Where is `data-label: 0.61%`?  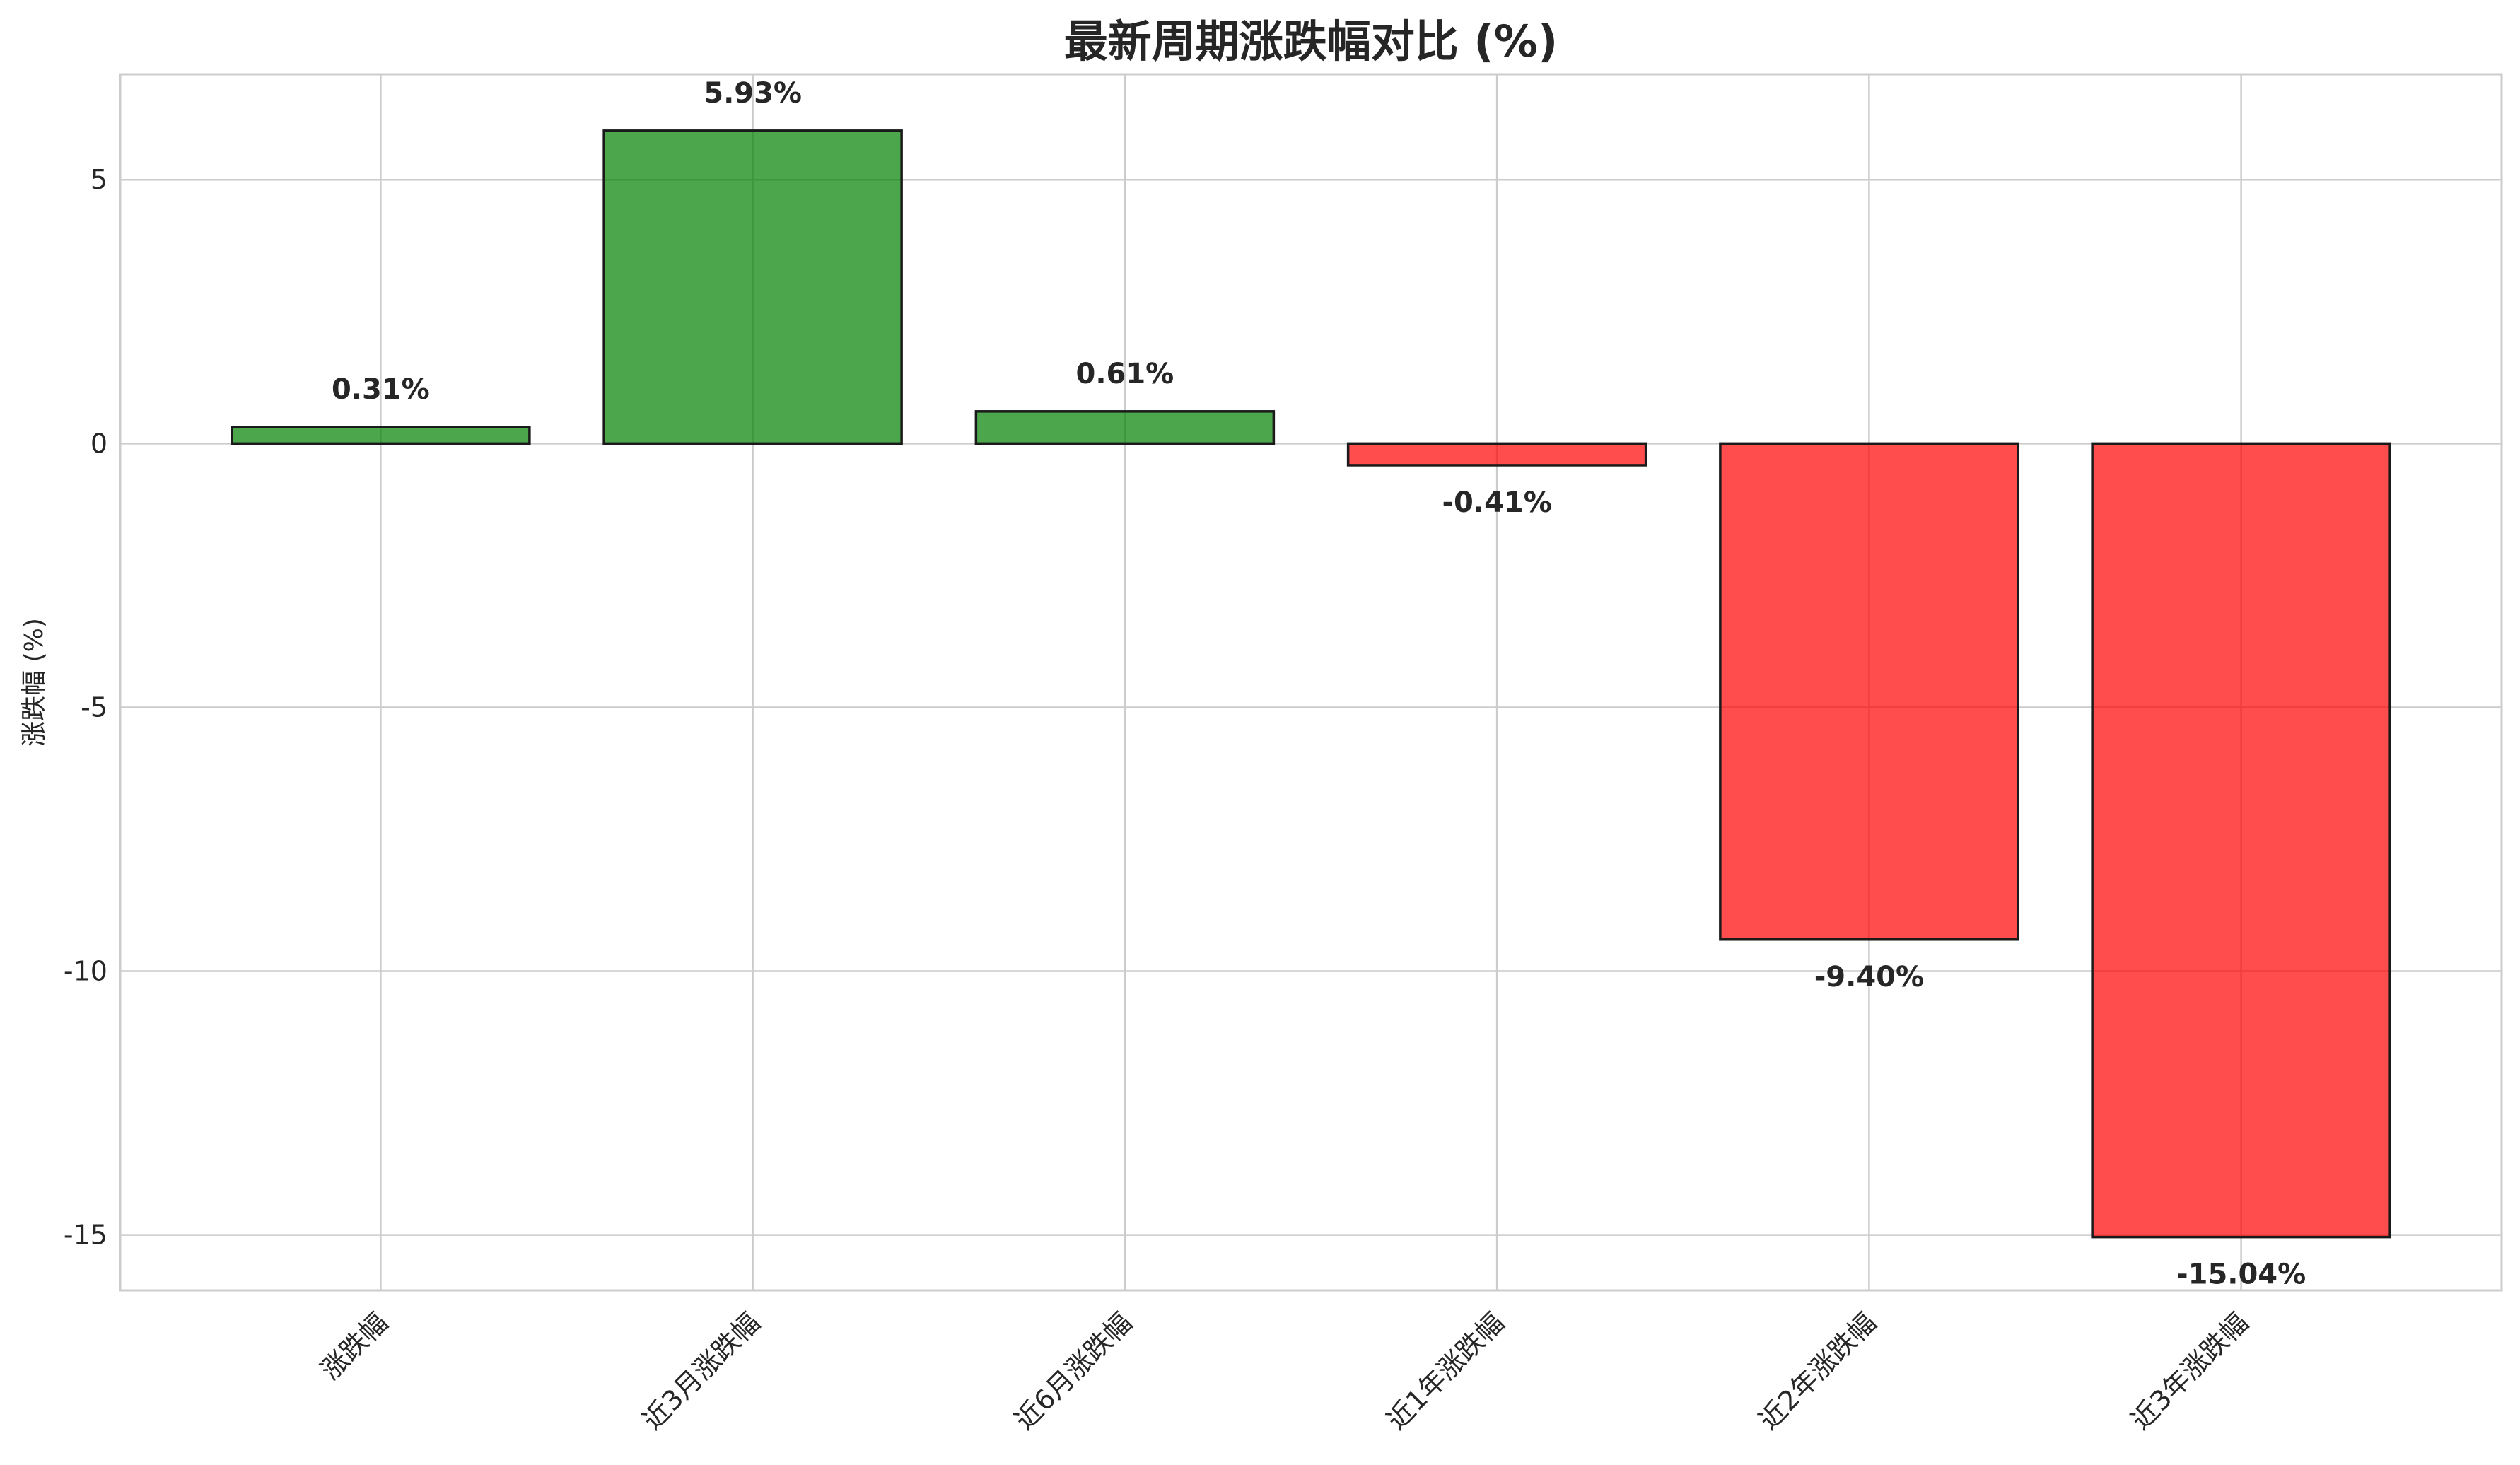 data-label: 0.61% is located at coordinates (1124, 374).